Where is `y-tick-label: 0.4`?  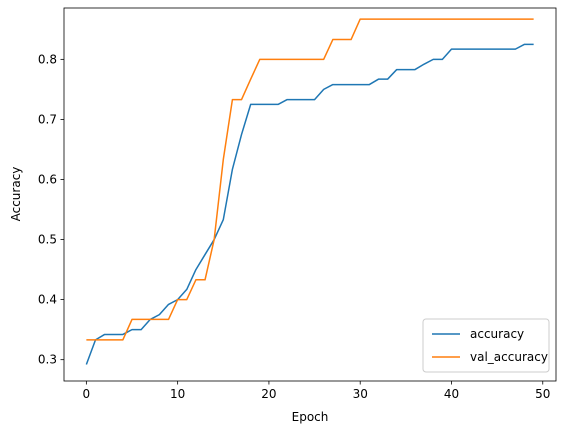 y-tick-label: 0.4 is located at coordinates (47, 300).